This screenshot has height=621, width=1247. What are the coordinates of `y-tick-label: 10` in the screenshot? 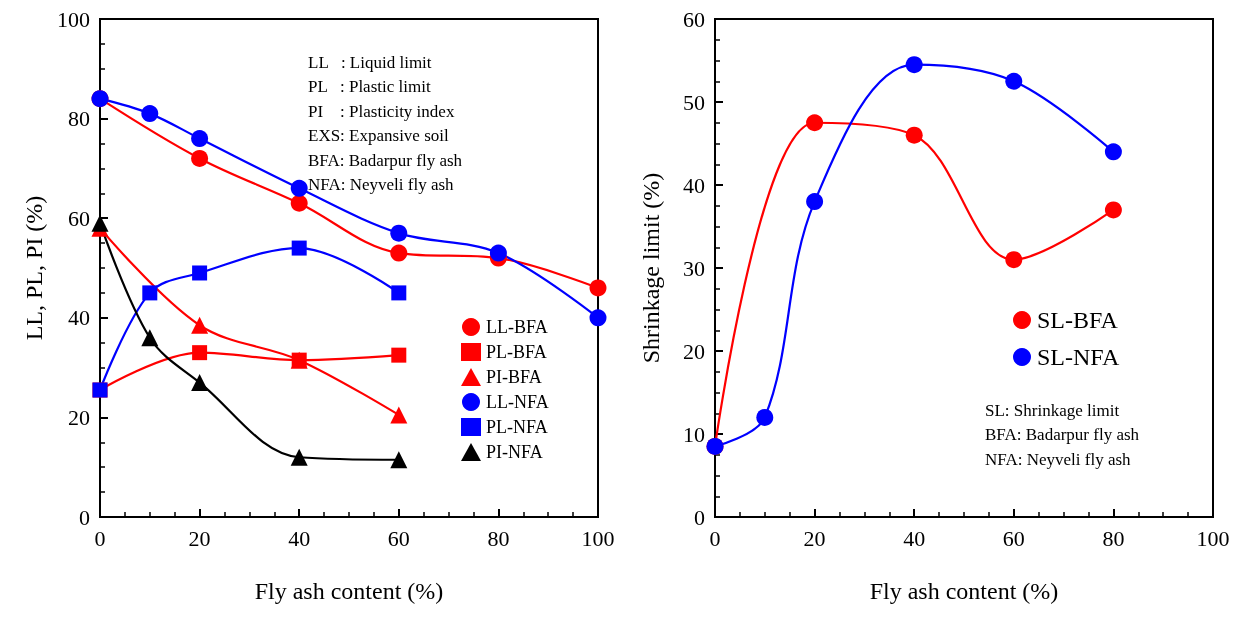 It's located at (694, 434).